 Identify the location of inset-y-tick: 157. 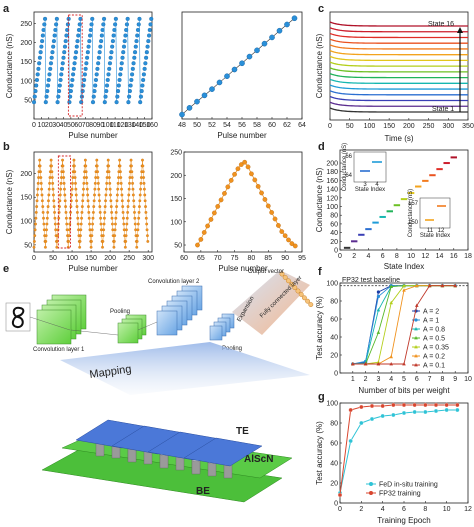
(413, 204).